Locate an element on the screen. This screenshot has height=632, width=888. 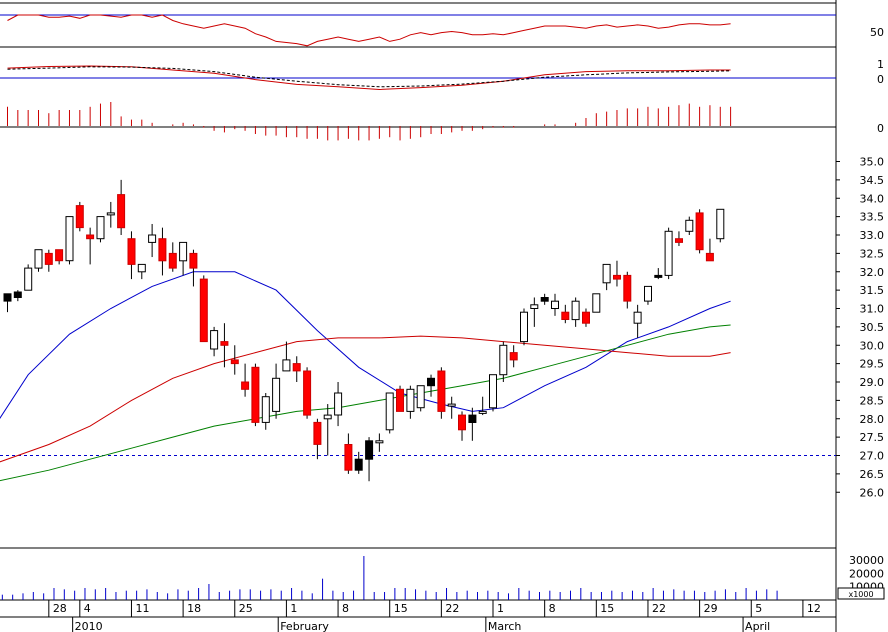
date-axis-day-label: 15 is located at coordinates (607, 608).